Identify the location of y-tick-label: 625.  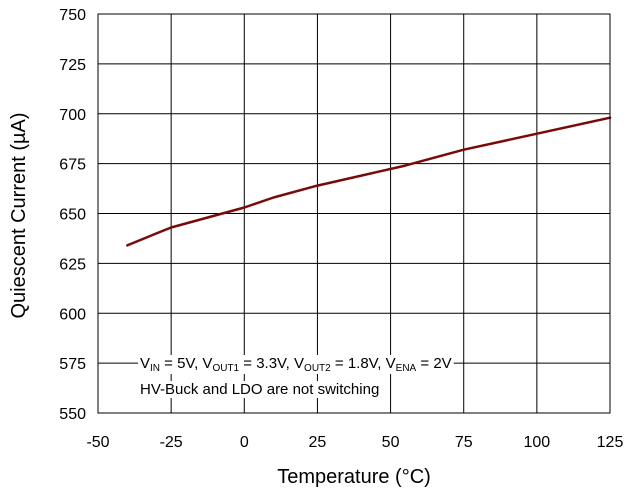
(72, 264).